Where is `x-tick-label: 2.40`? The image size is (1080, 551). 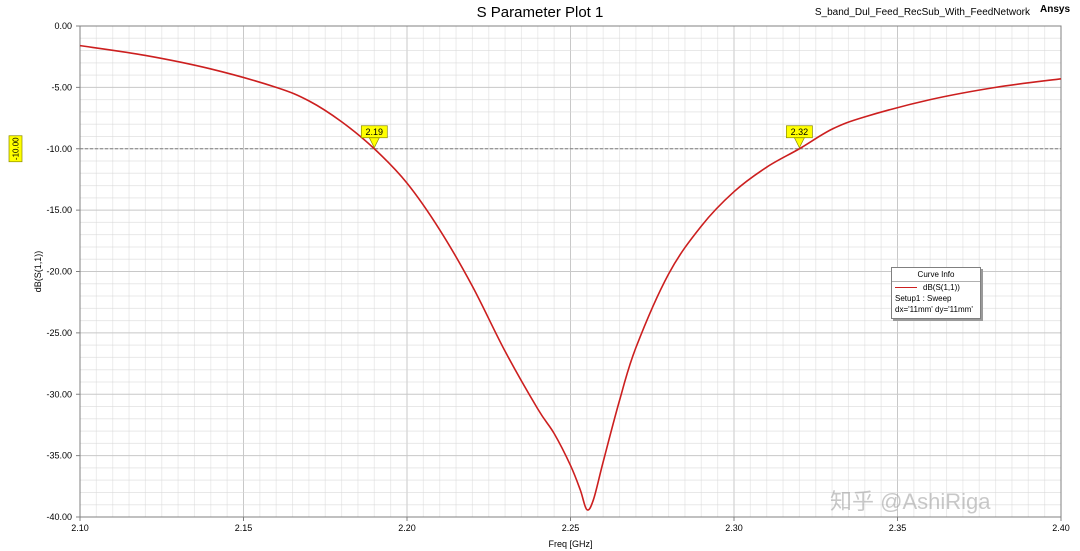
x-tick-label: 2.40 is located at coordinates (1061, 528).